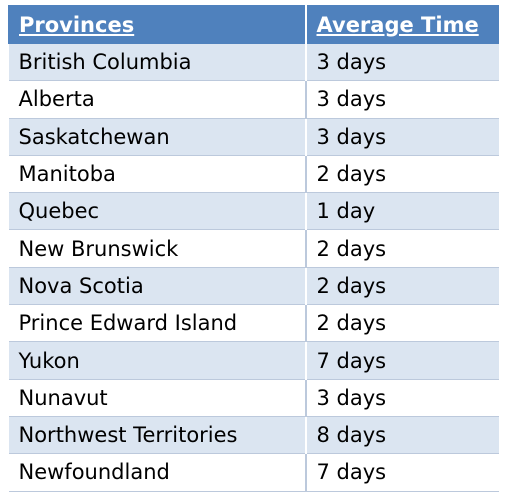 This screenshot has width=508, height=495. I want to click on header-cell: Provinces, so click(157, 24).